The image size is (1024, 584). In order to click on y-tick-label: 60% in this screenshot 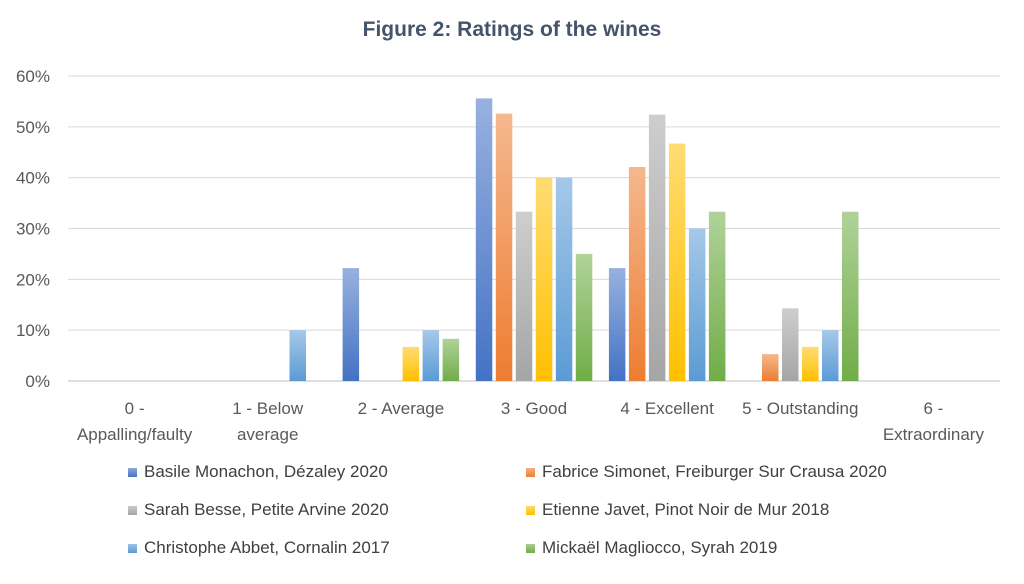, I will do `click(33, 76)`.